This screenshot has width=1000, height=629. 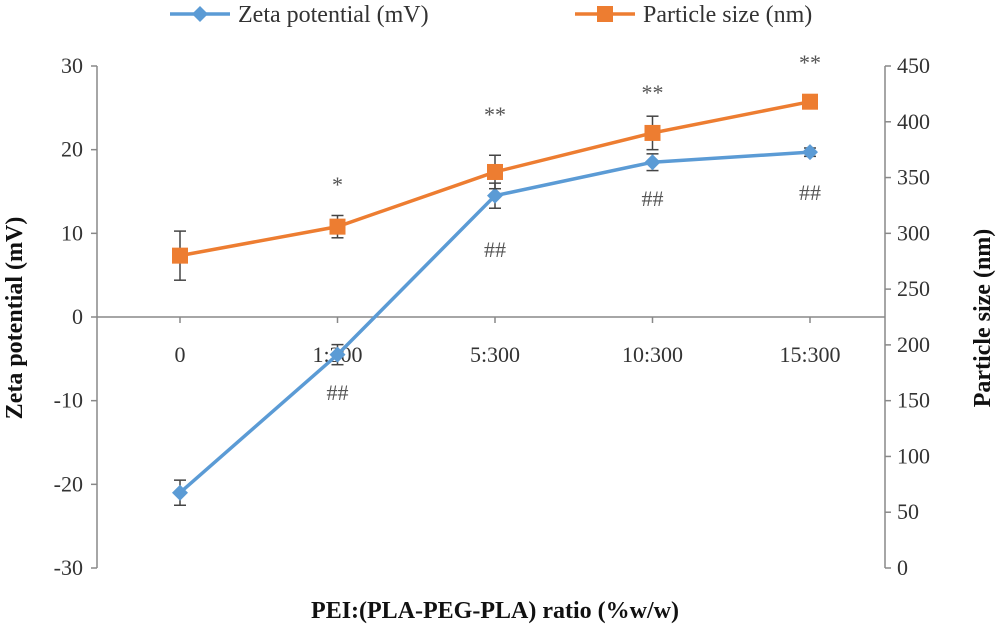 What do you see at coordinates (902, 567) in the screenshot?
I see `right-tick-label: 0` at bounding box center [902, 567].